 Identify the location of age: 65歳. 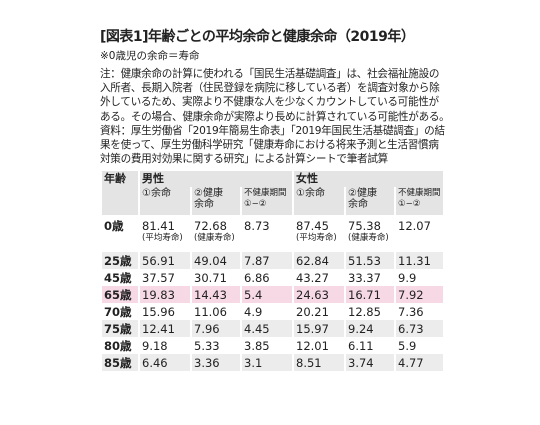
(118, 294).